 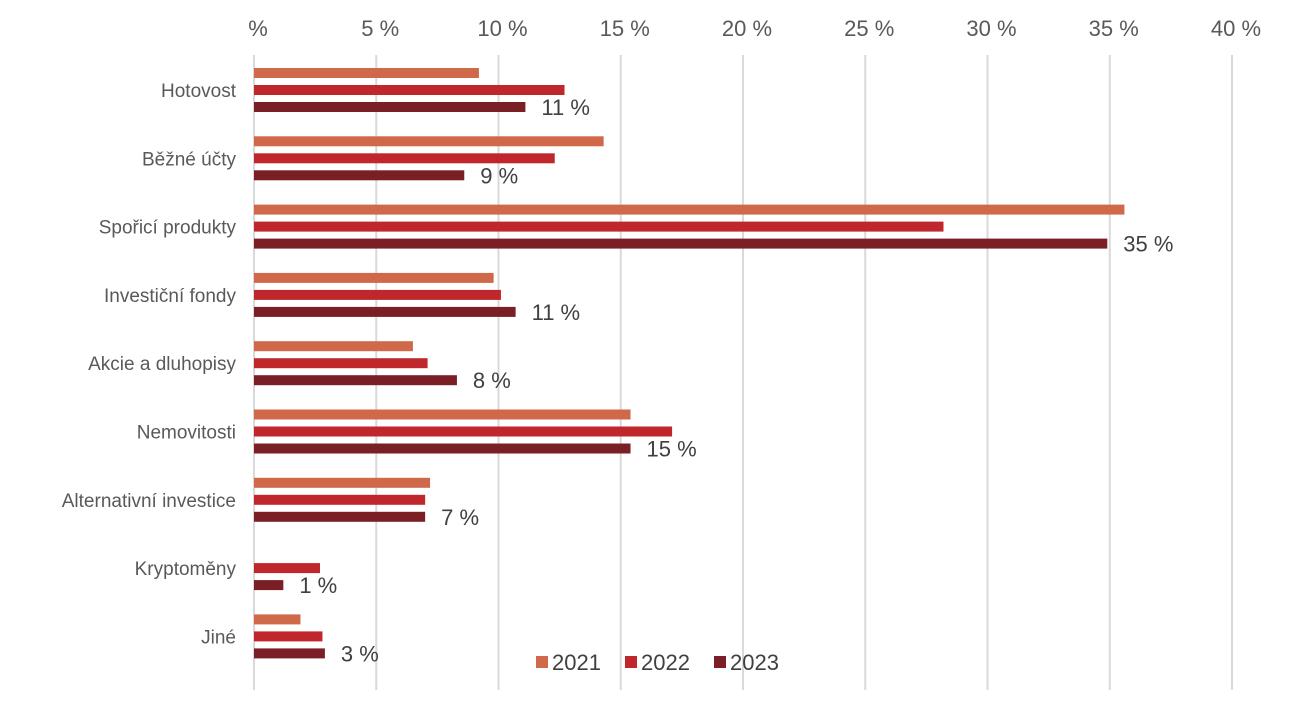 What do you see at coordinates (258, 28) in the screenshot?
I see `x-tick-label: %` at bounding box center [258, 28].